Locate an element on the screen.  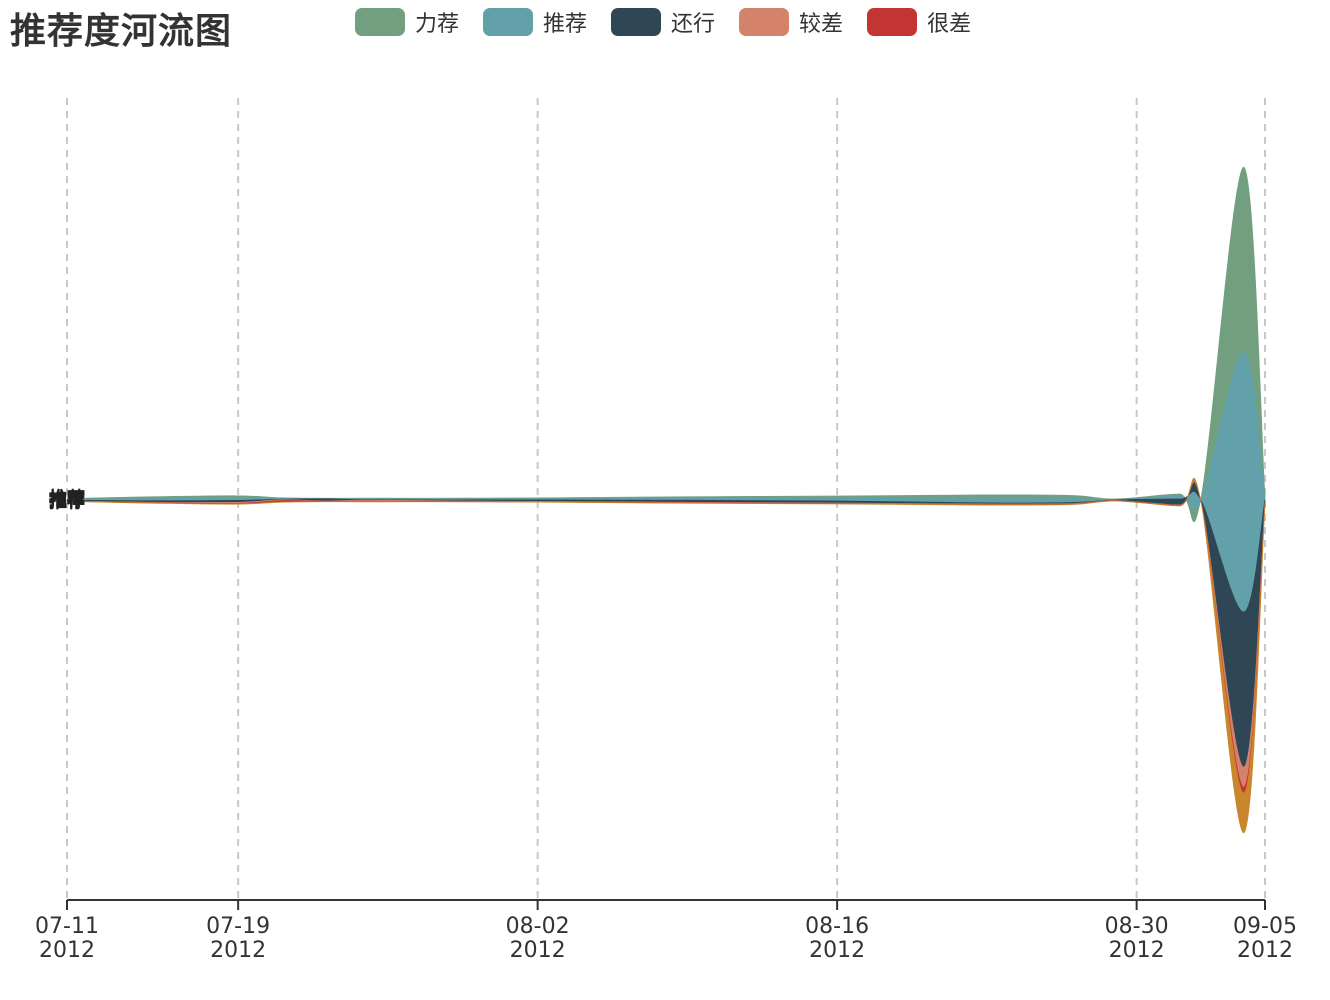
x-tick-label: 07-11 is located at coordinates (67, 926).